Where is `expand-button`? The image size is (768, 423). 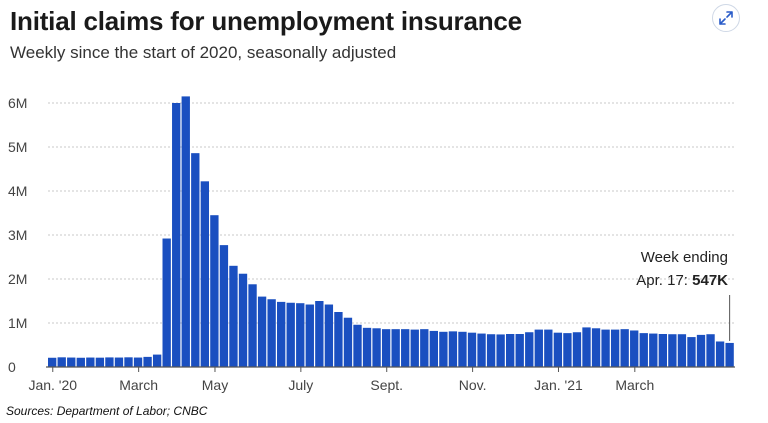
expand-button is located at coordinates (726, 18).